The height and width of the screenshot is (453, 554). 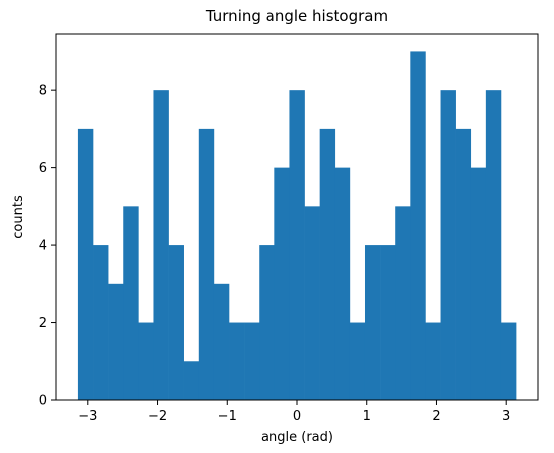 I want to click on x-tick-label: 2, so click(x=436, y=416).